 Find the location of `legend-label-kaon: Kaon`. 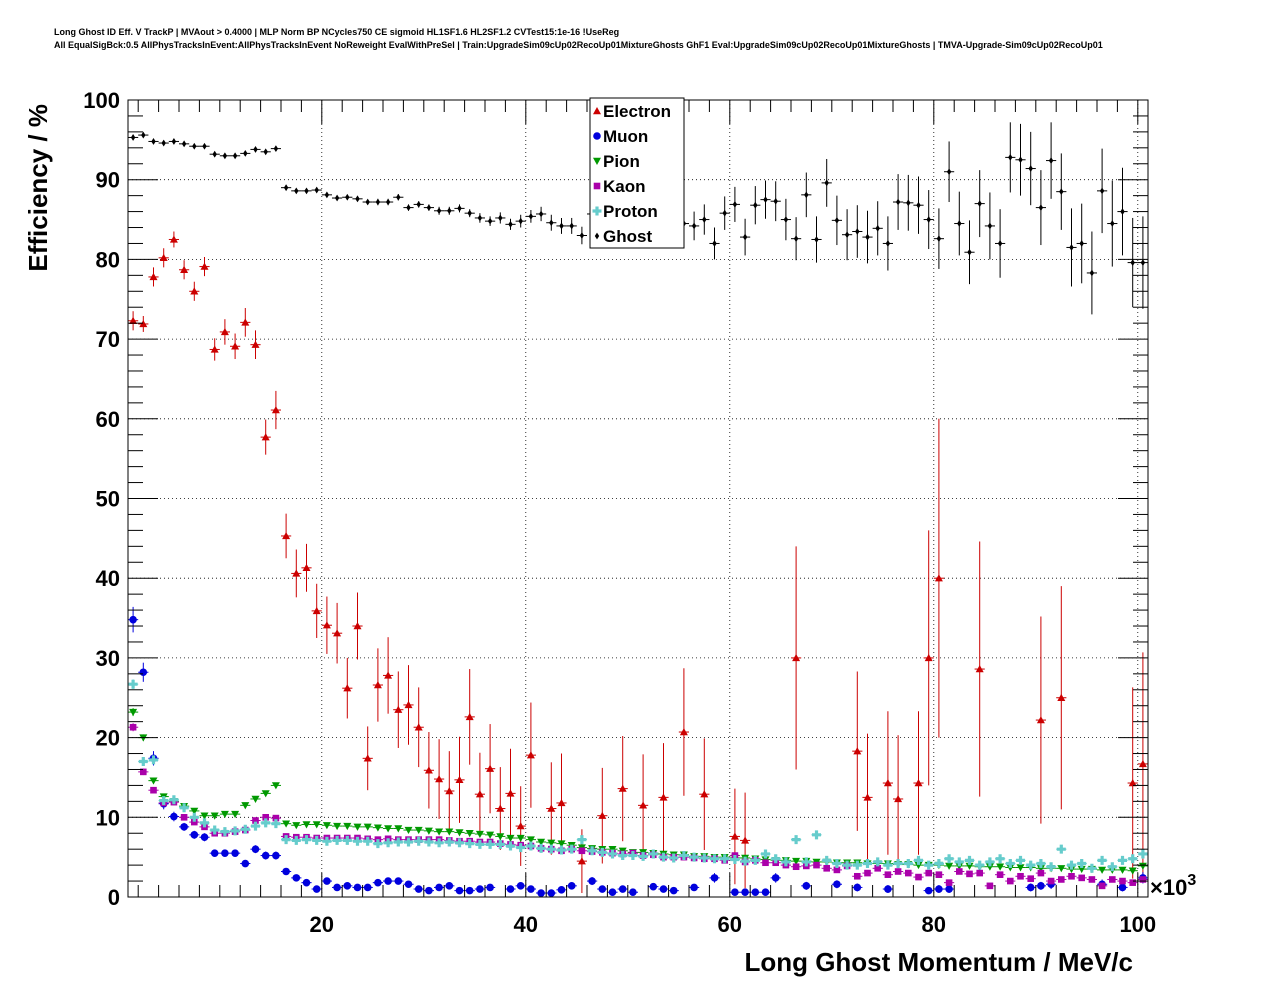

legend-label-kaon: Kaon is located at coordinates (624, 186).